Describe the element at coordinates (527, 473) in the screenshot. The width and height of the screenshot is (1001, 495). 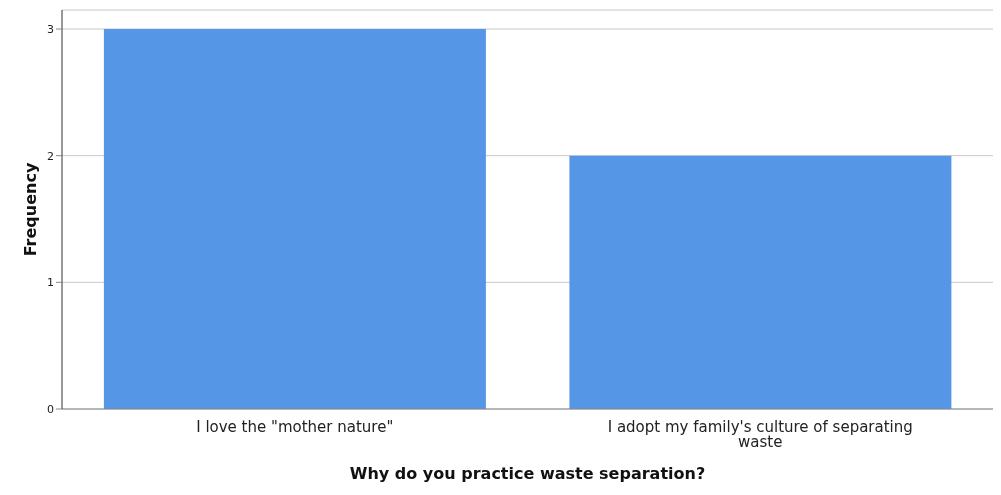
I see `x-axis-title: Why do you practice waste separation?` at that location.